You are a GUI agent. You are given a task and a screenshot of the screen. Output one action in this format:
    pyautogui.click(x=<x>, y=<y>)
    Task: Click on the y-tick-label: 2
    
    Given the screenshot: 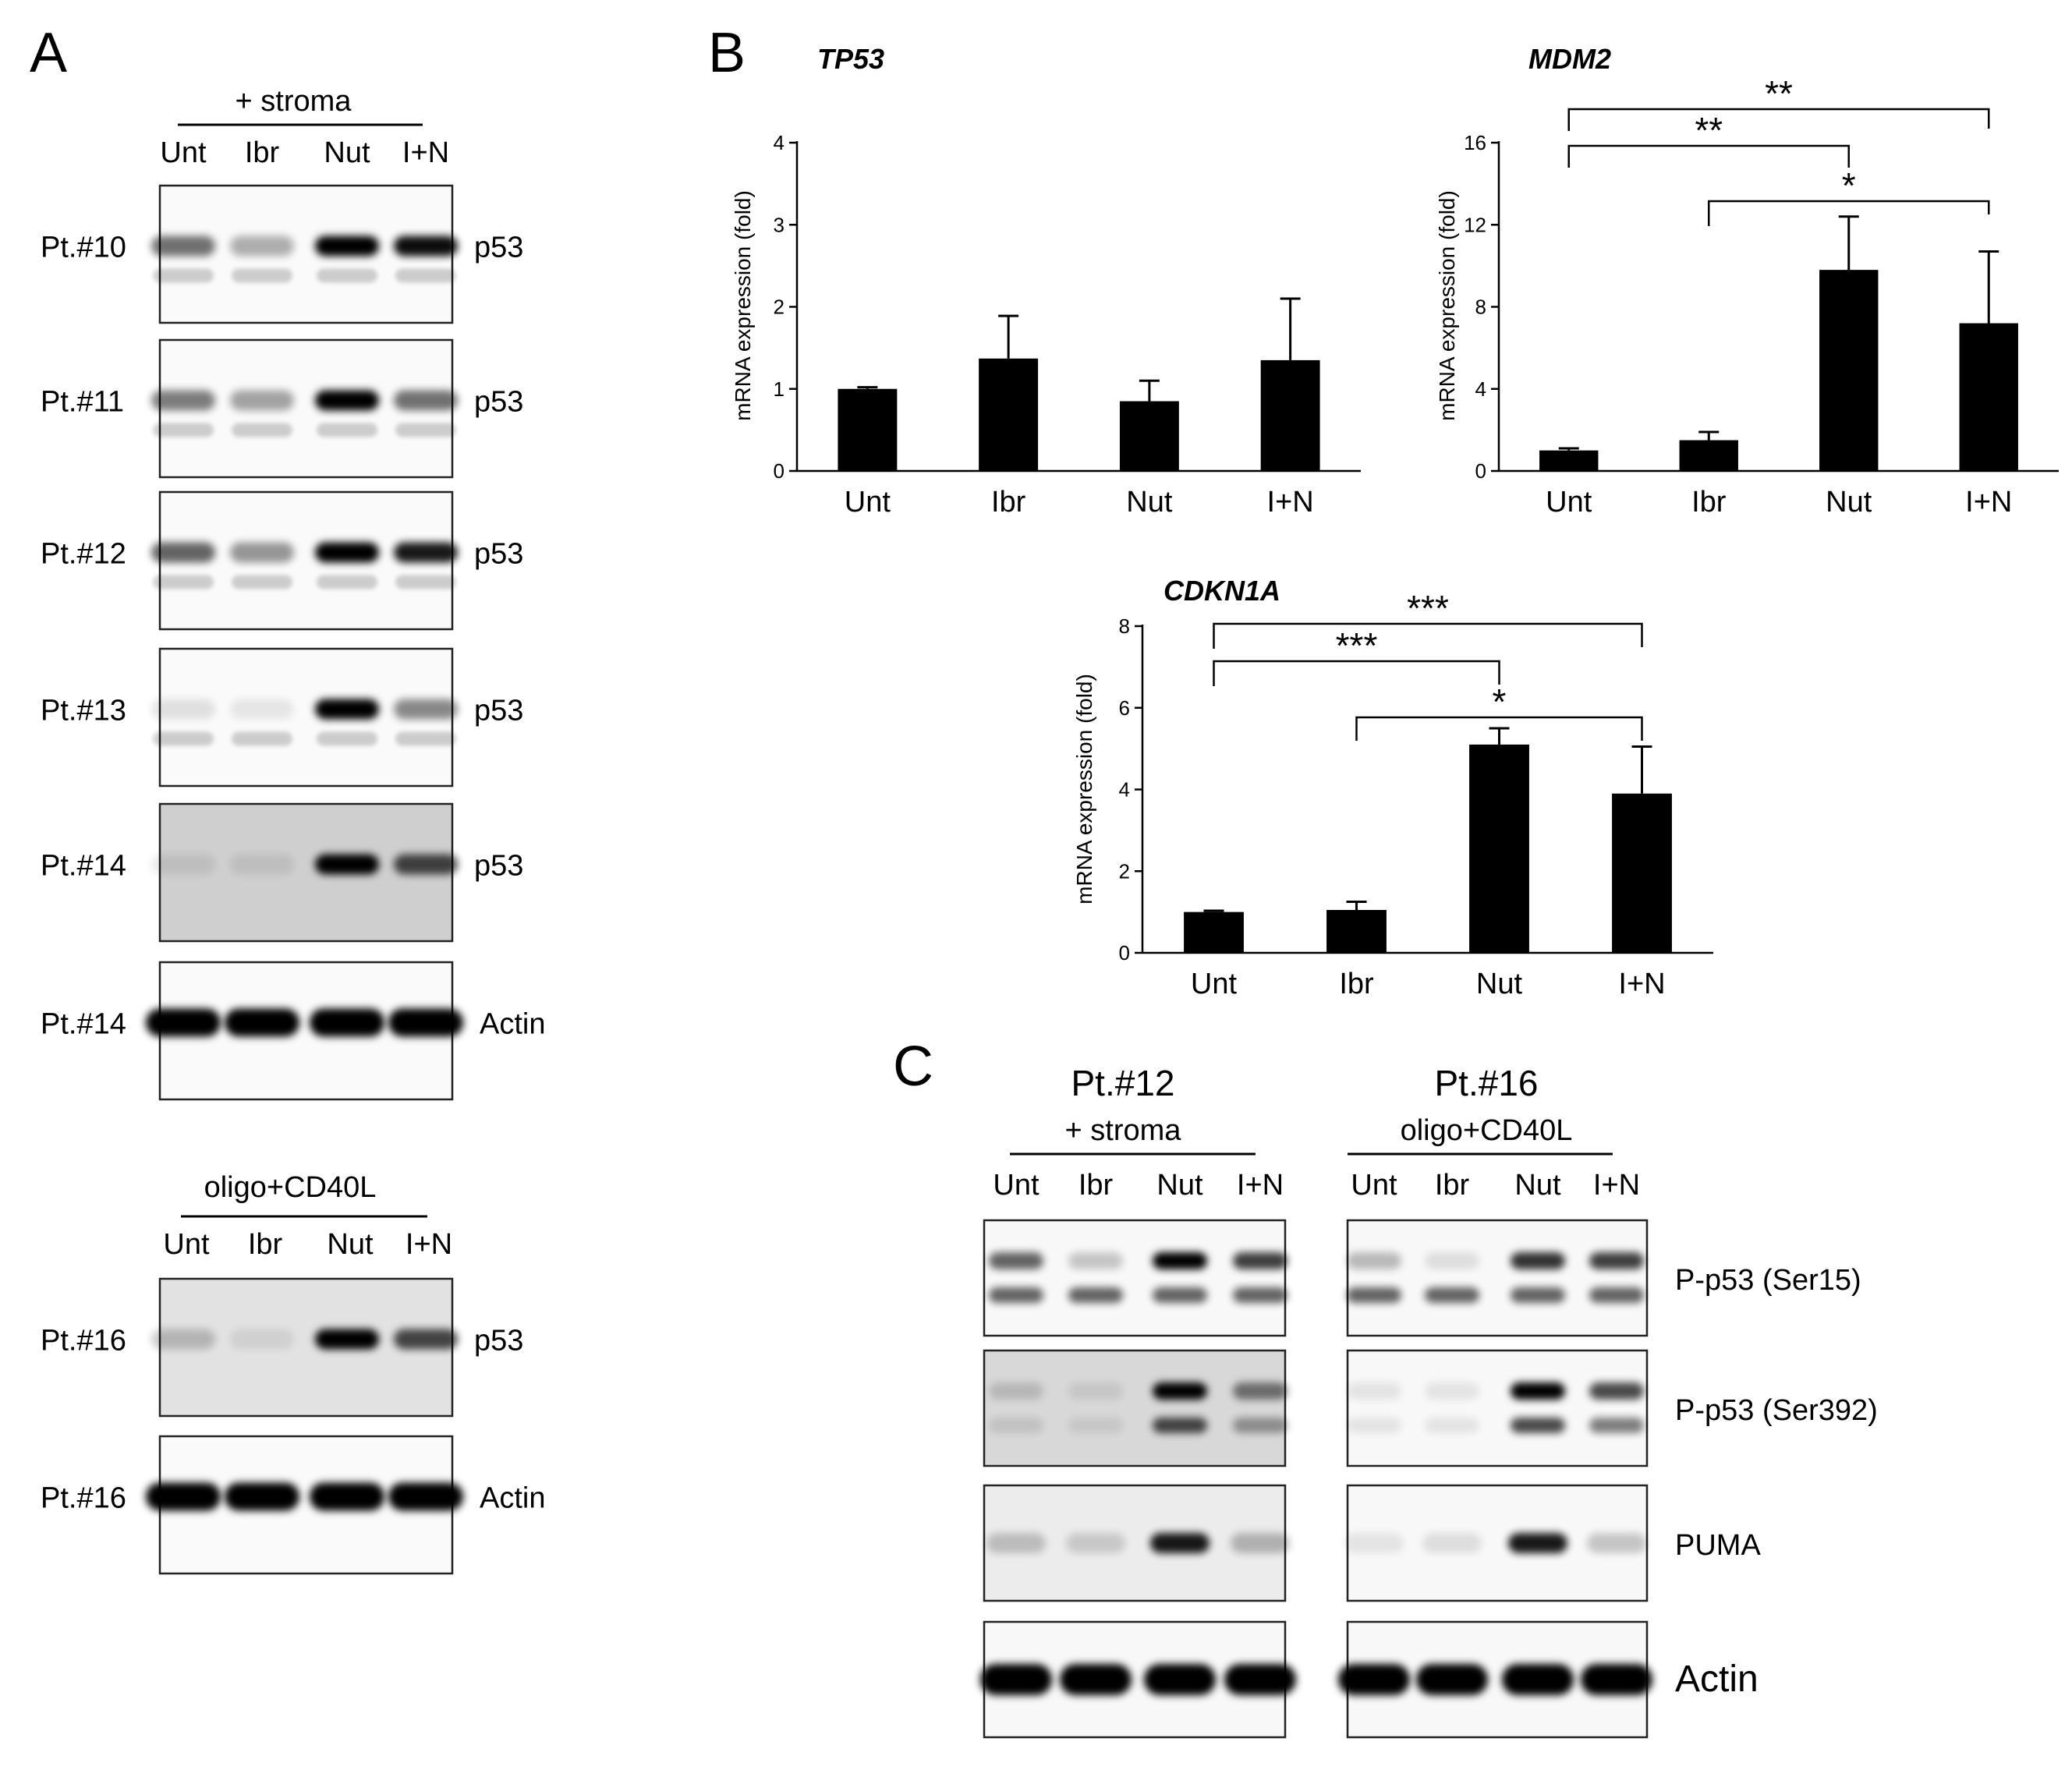 What is the action you would take?
    pyautogui.click(x=779, y=307)
    